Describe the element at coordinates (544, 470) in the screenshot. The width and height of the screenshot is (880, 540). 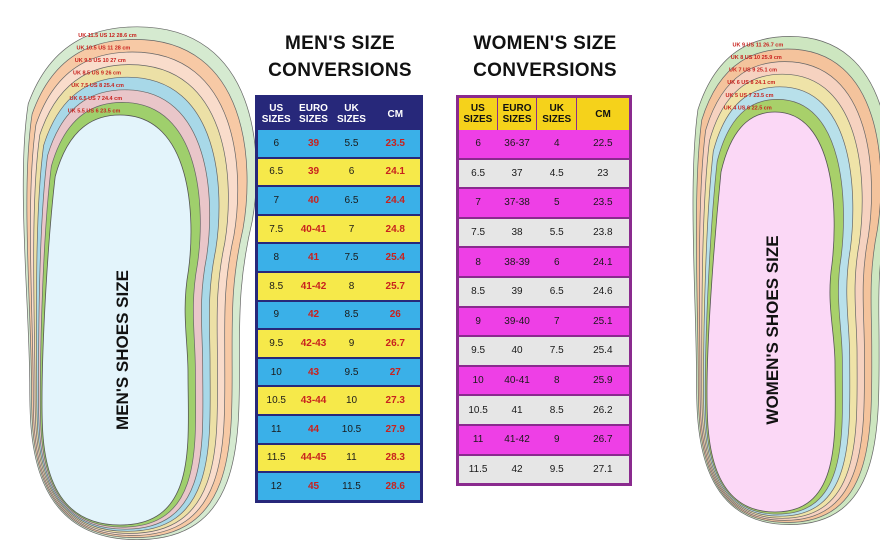
I see `table-row: 11.5 42 9.5 27.1` at that location.